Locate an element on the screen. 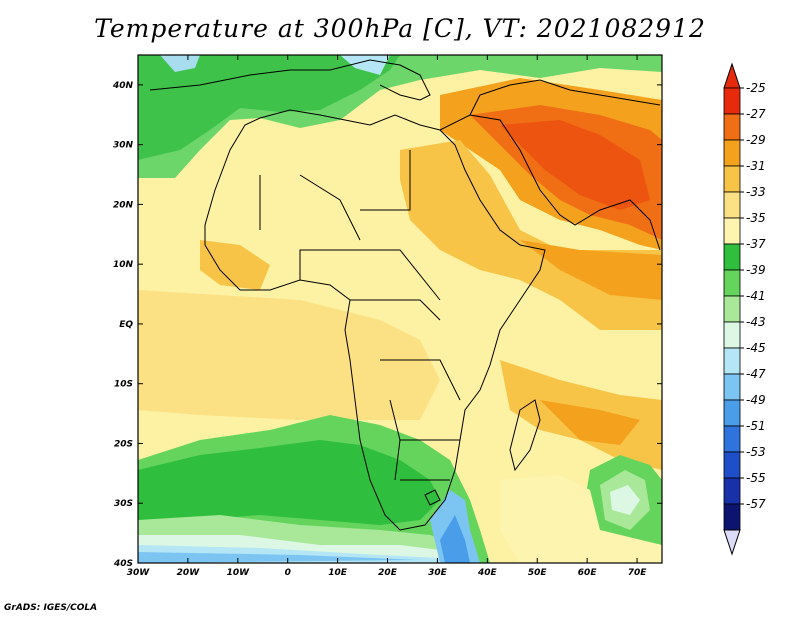  credit-label: GrADS: IGES/COLA is located at coordinates (51, 608).